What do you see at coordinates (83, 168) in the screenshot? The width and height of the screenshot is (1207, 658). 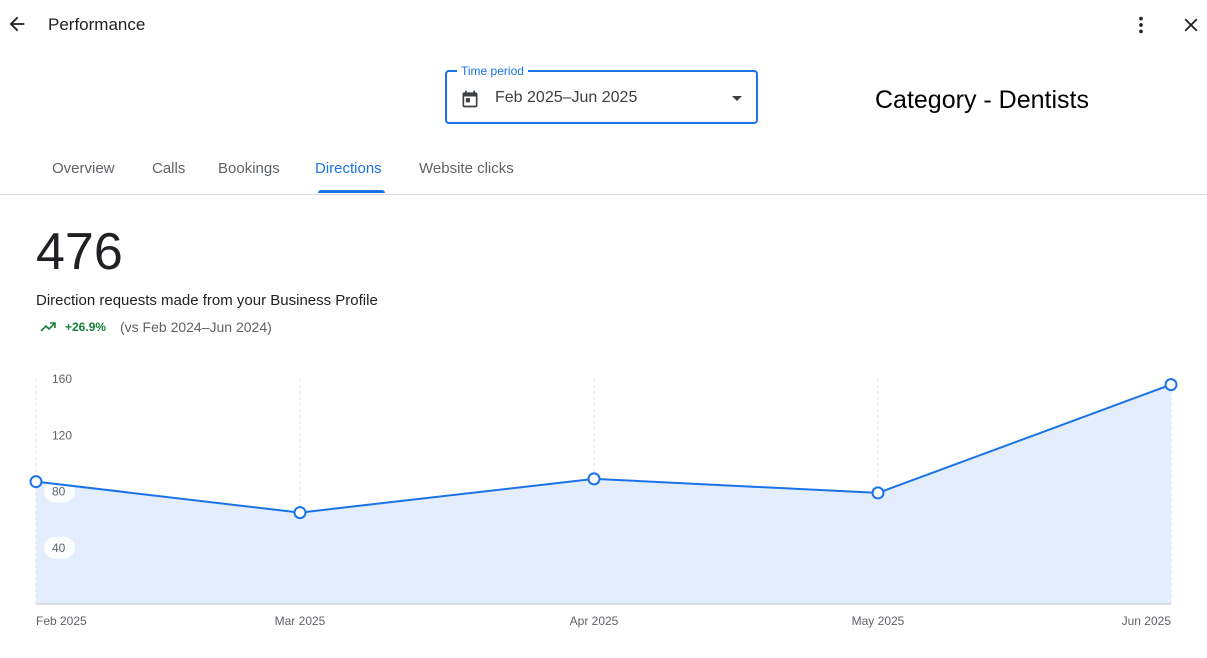 I see `tab-overview: Overview` at bounding box center [83, 168].